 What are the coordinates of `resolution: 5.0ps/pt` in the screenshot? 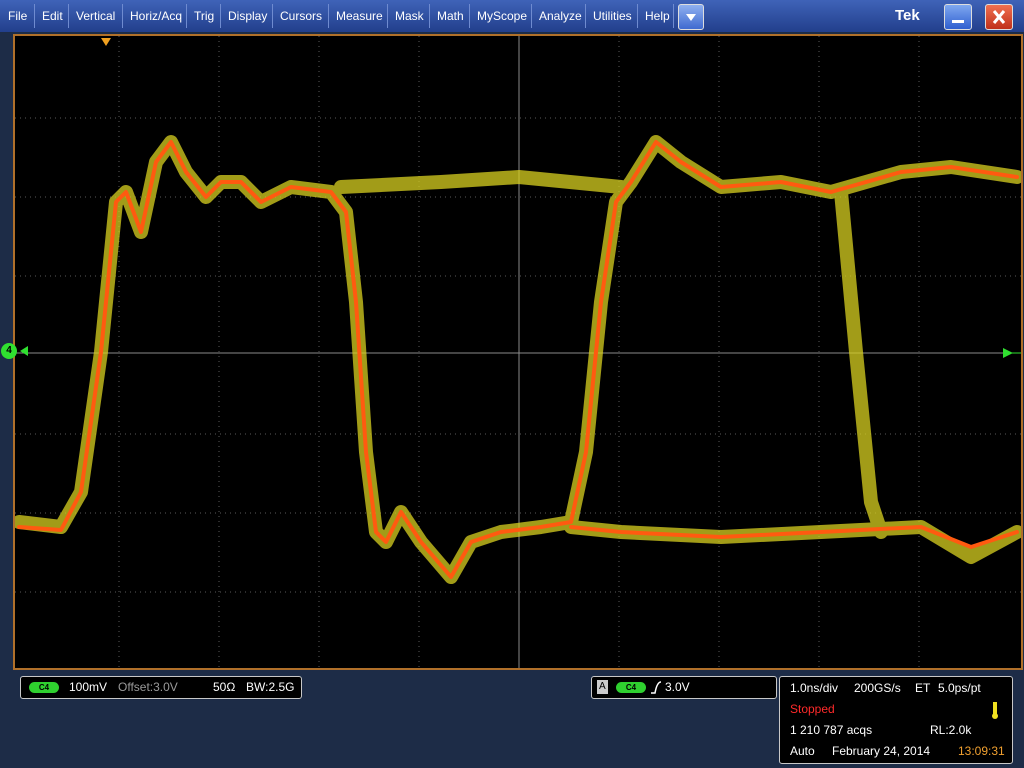 It's located at (959, 688).